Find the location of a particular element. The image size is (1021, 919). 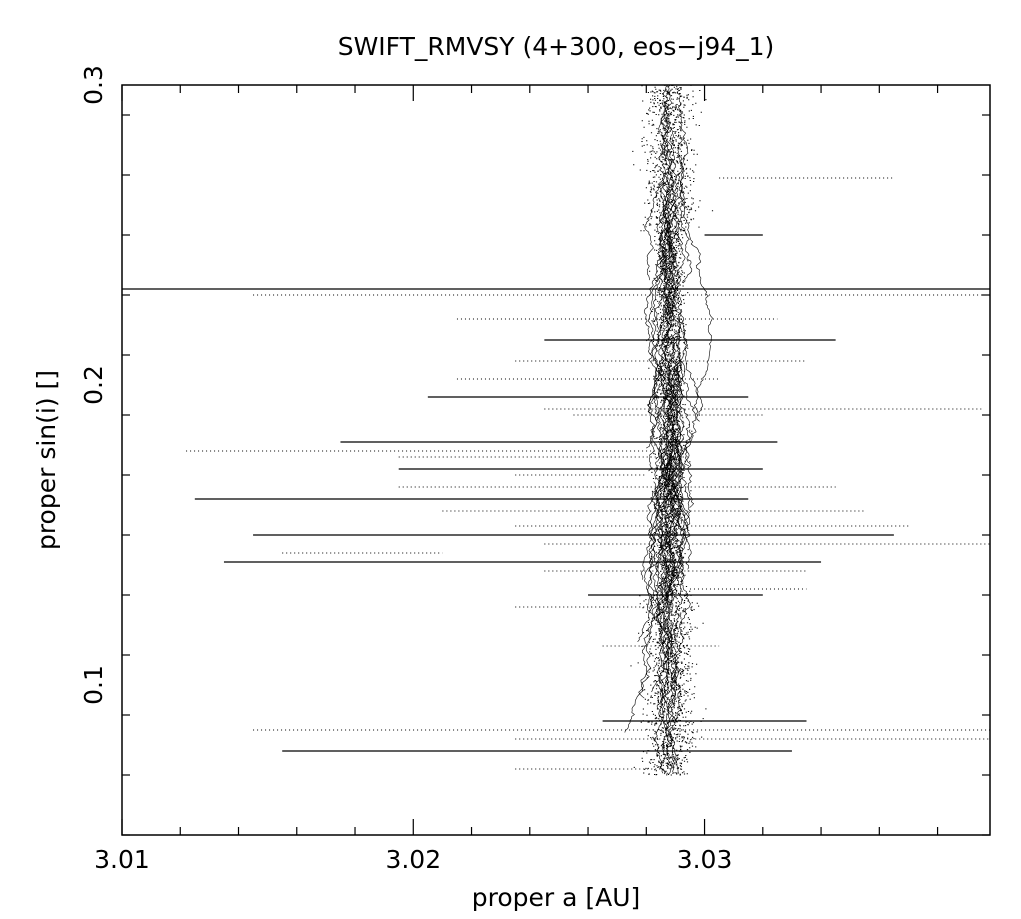

cluster-dots is located at coordinates (672, 430).